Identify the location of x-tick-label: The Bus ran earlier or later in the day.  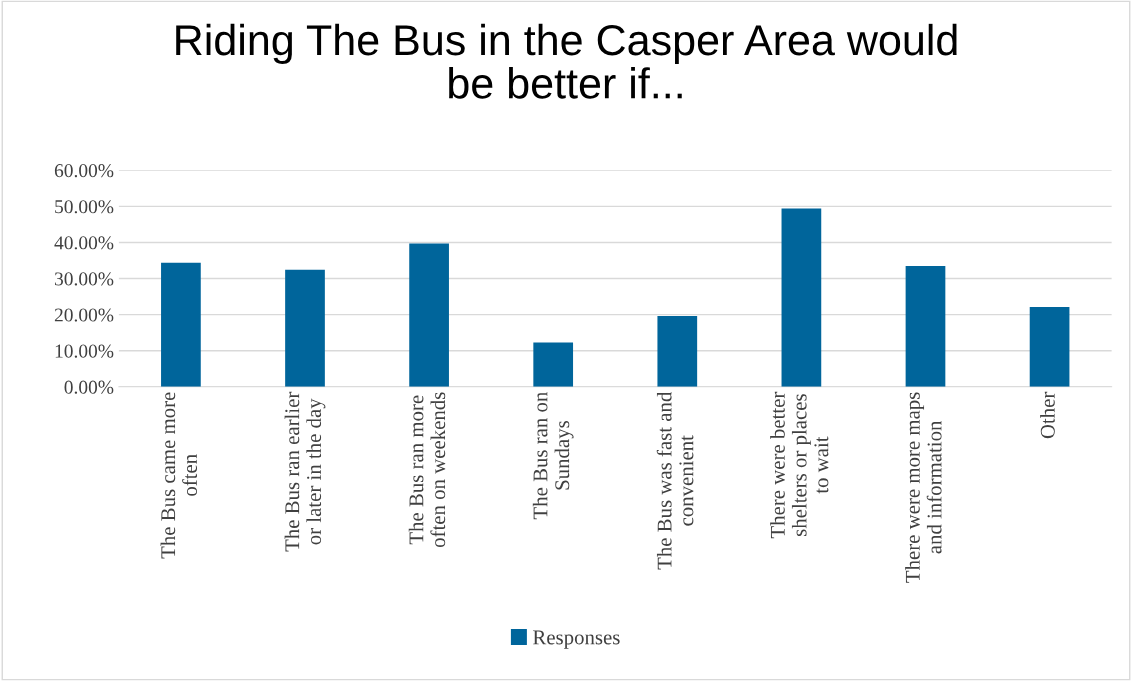
(305, 471).